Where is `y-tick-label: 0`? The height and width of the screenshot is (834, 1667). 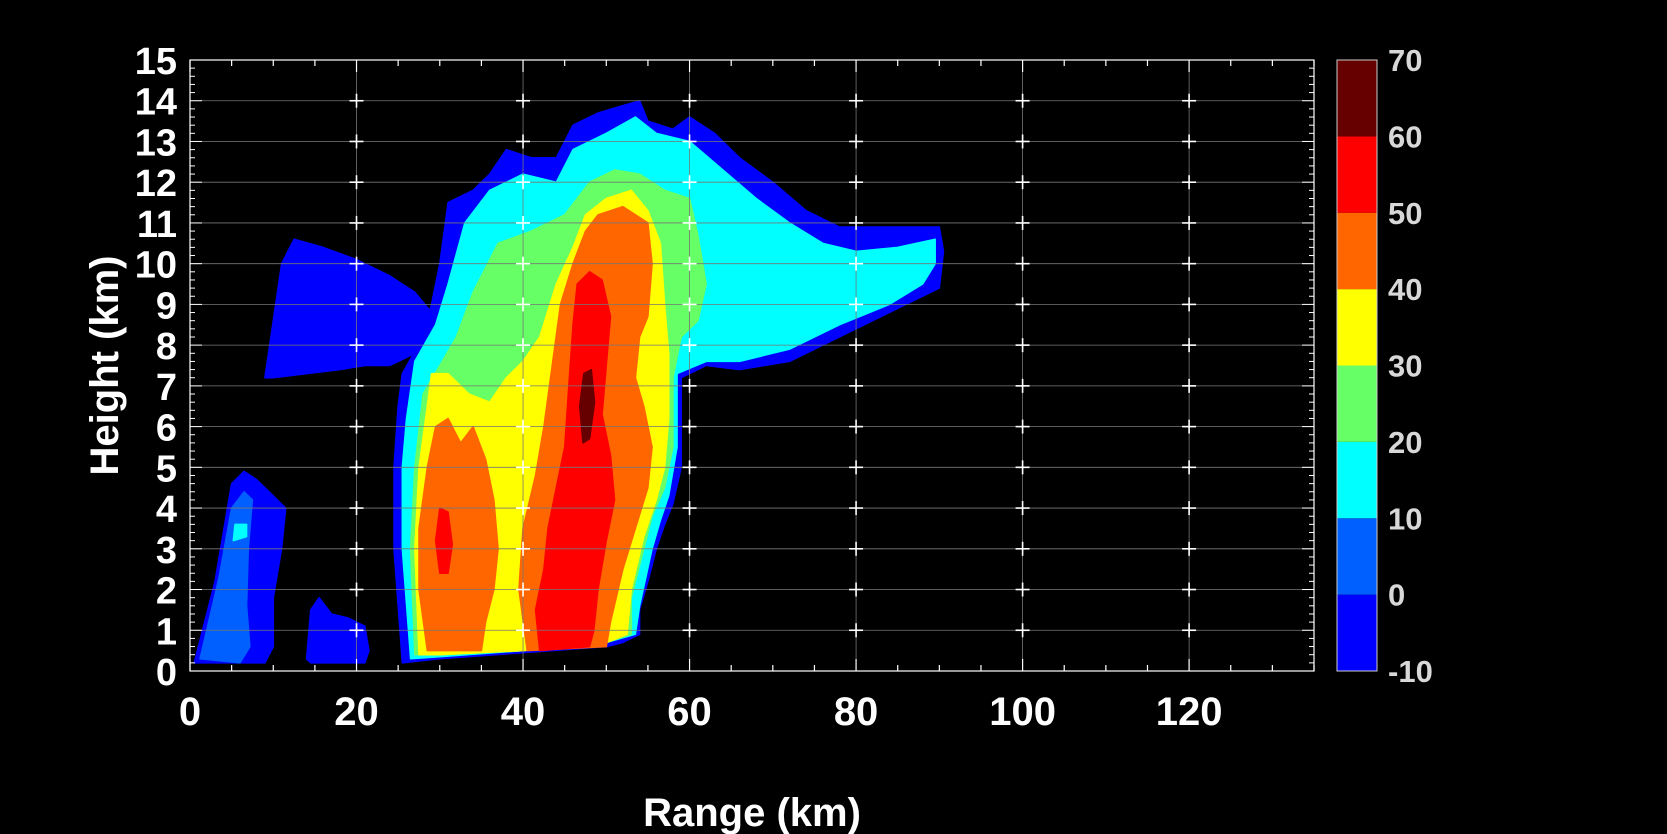 y-tick-label: 0 is located at coordinates (166, 673).